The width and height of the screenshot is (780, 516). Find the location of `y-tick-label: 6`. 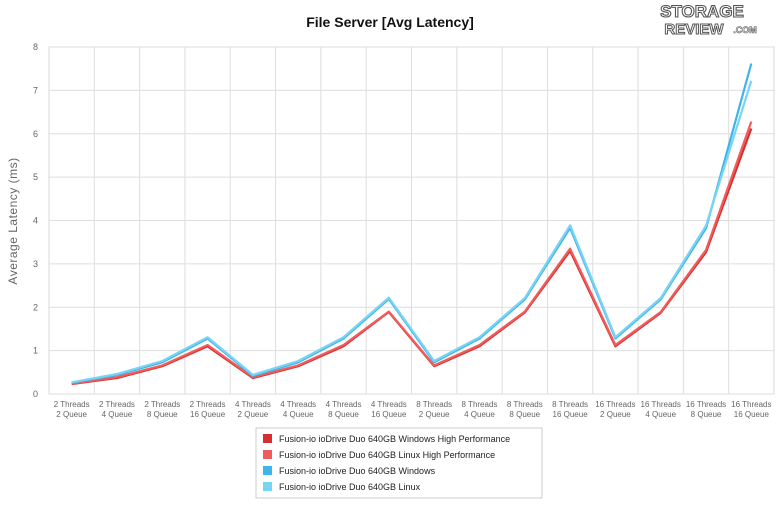

y-tick-label: 6 is located at coordinates (35, 134).